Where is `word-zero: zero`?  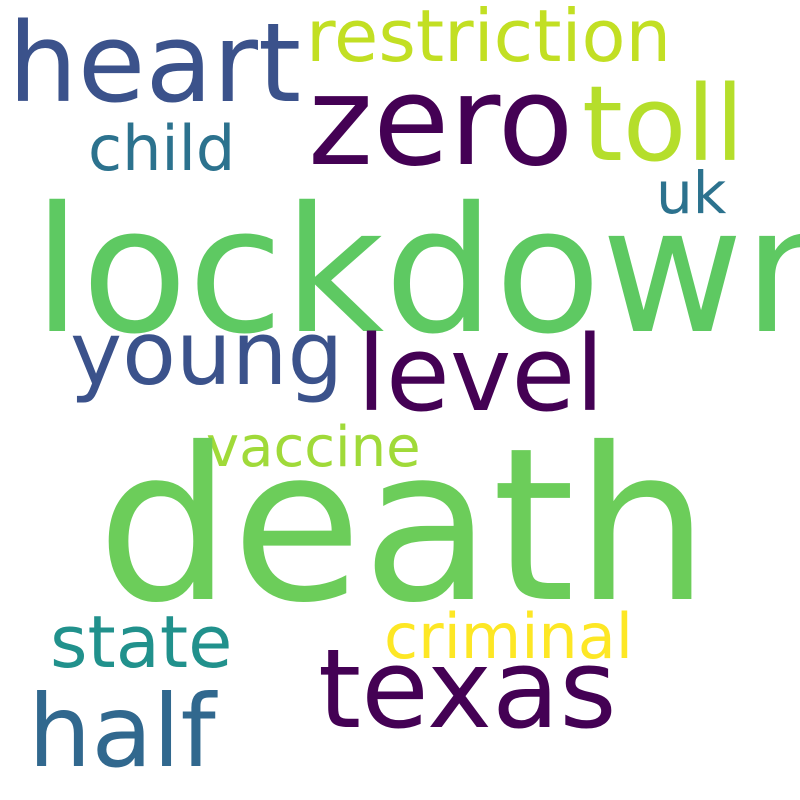
word-zero: zero is located at coordinates (441, 122).